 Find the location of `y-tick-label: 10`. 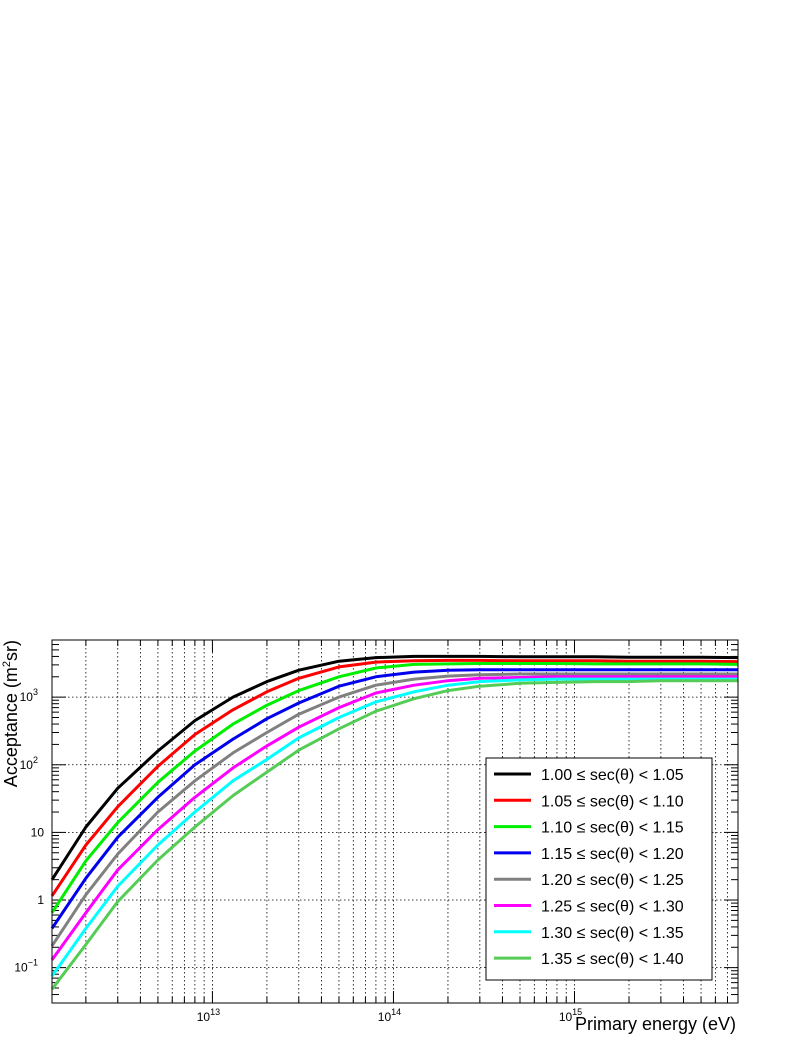

y-tick-label: 10 is located at coordinates (38, 832).